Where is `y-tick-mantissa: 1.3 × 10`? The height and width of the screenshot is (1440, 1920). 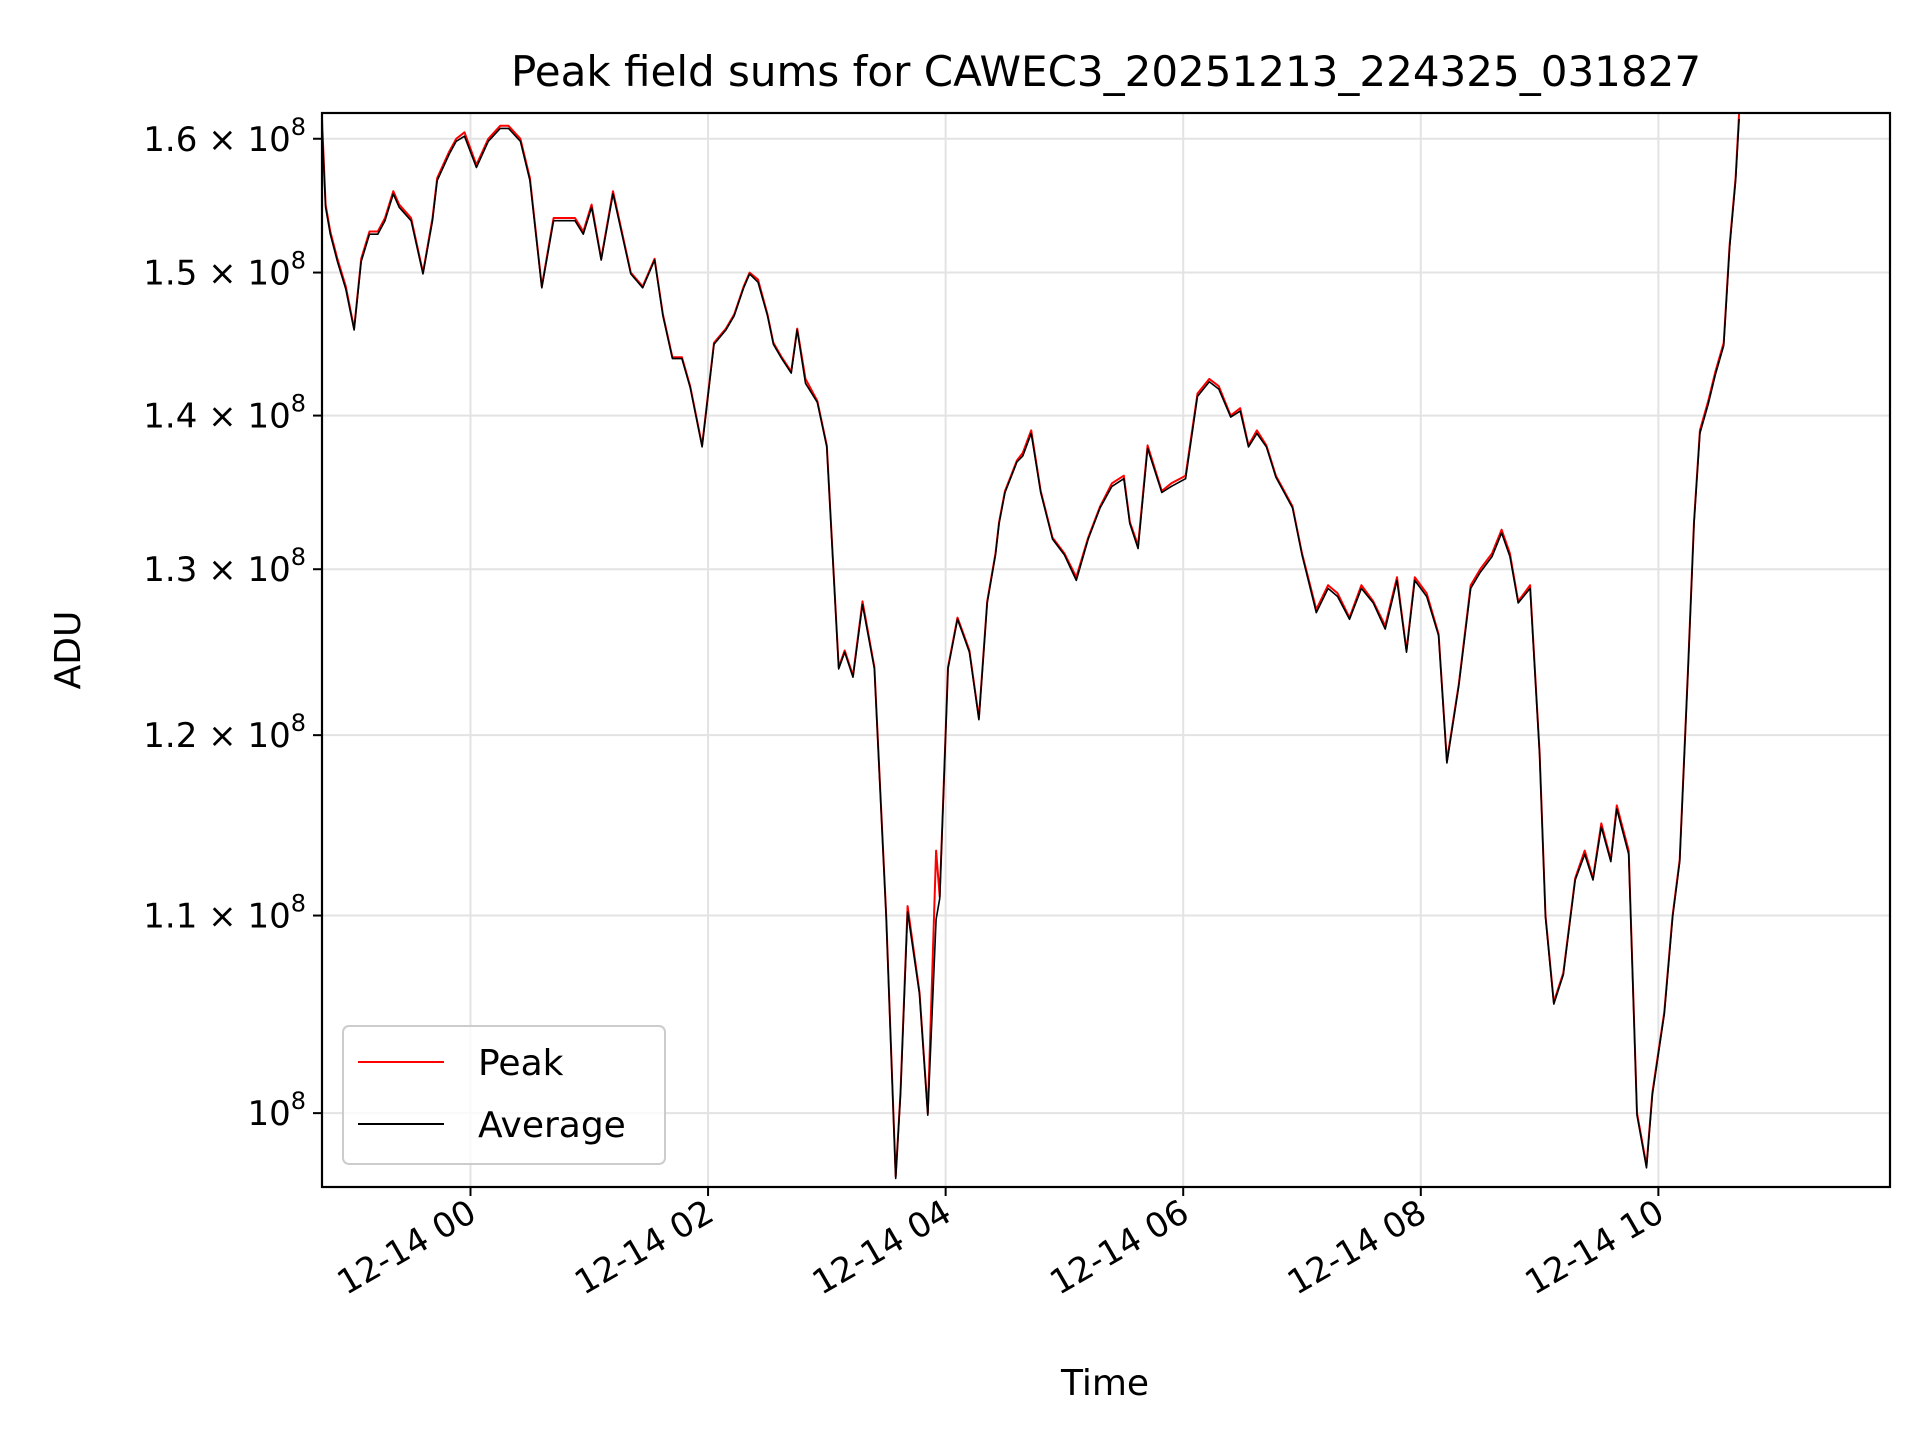 y-tick-mantissa: 1.3 × 10 is located at coordinates (216, 570).